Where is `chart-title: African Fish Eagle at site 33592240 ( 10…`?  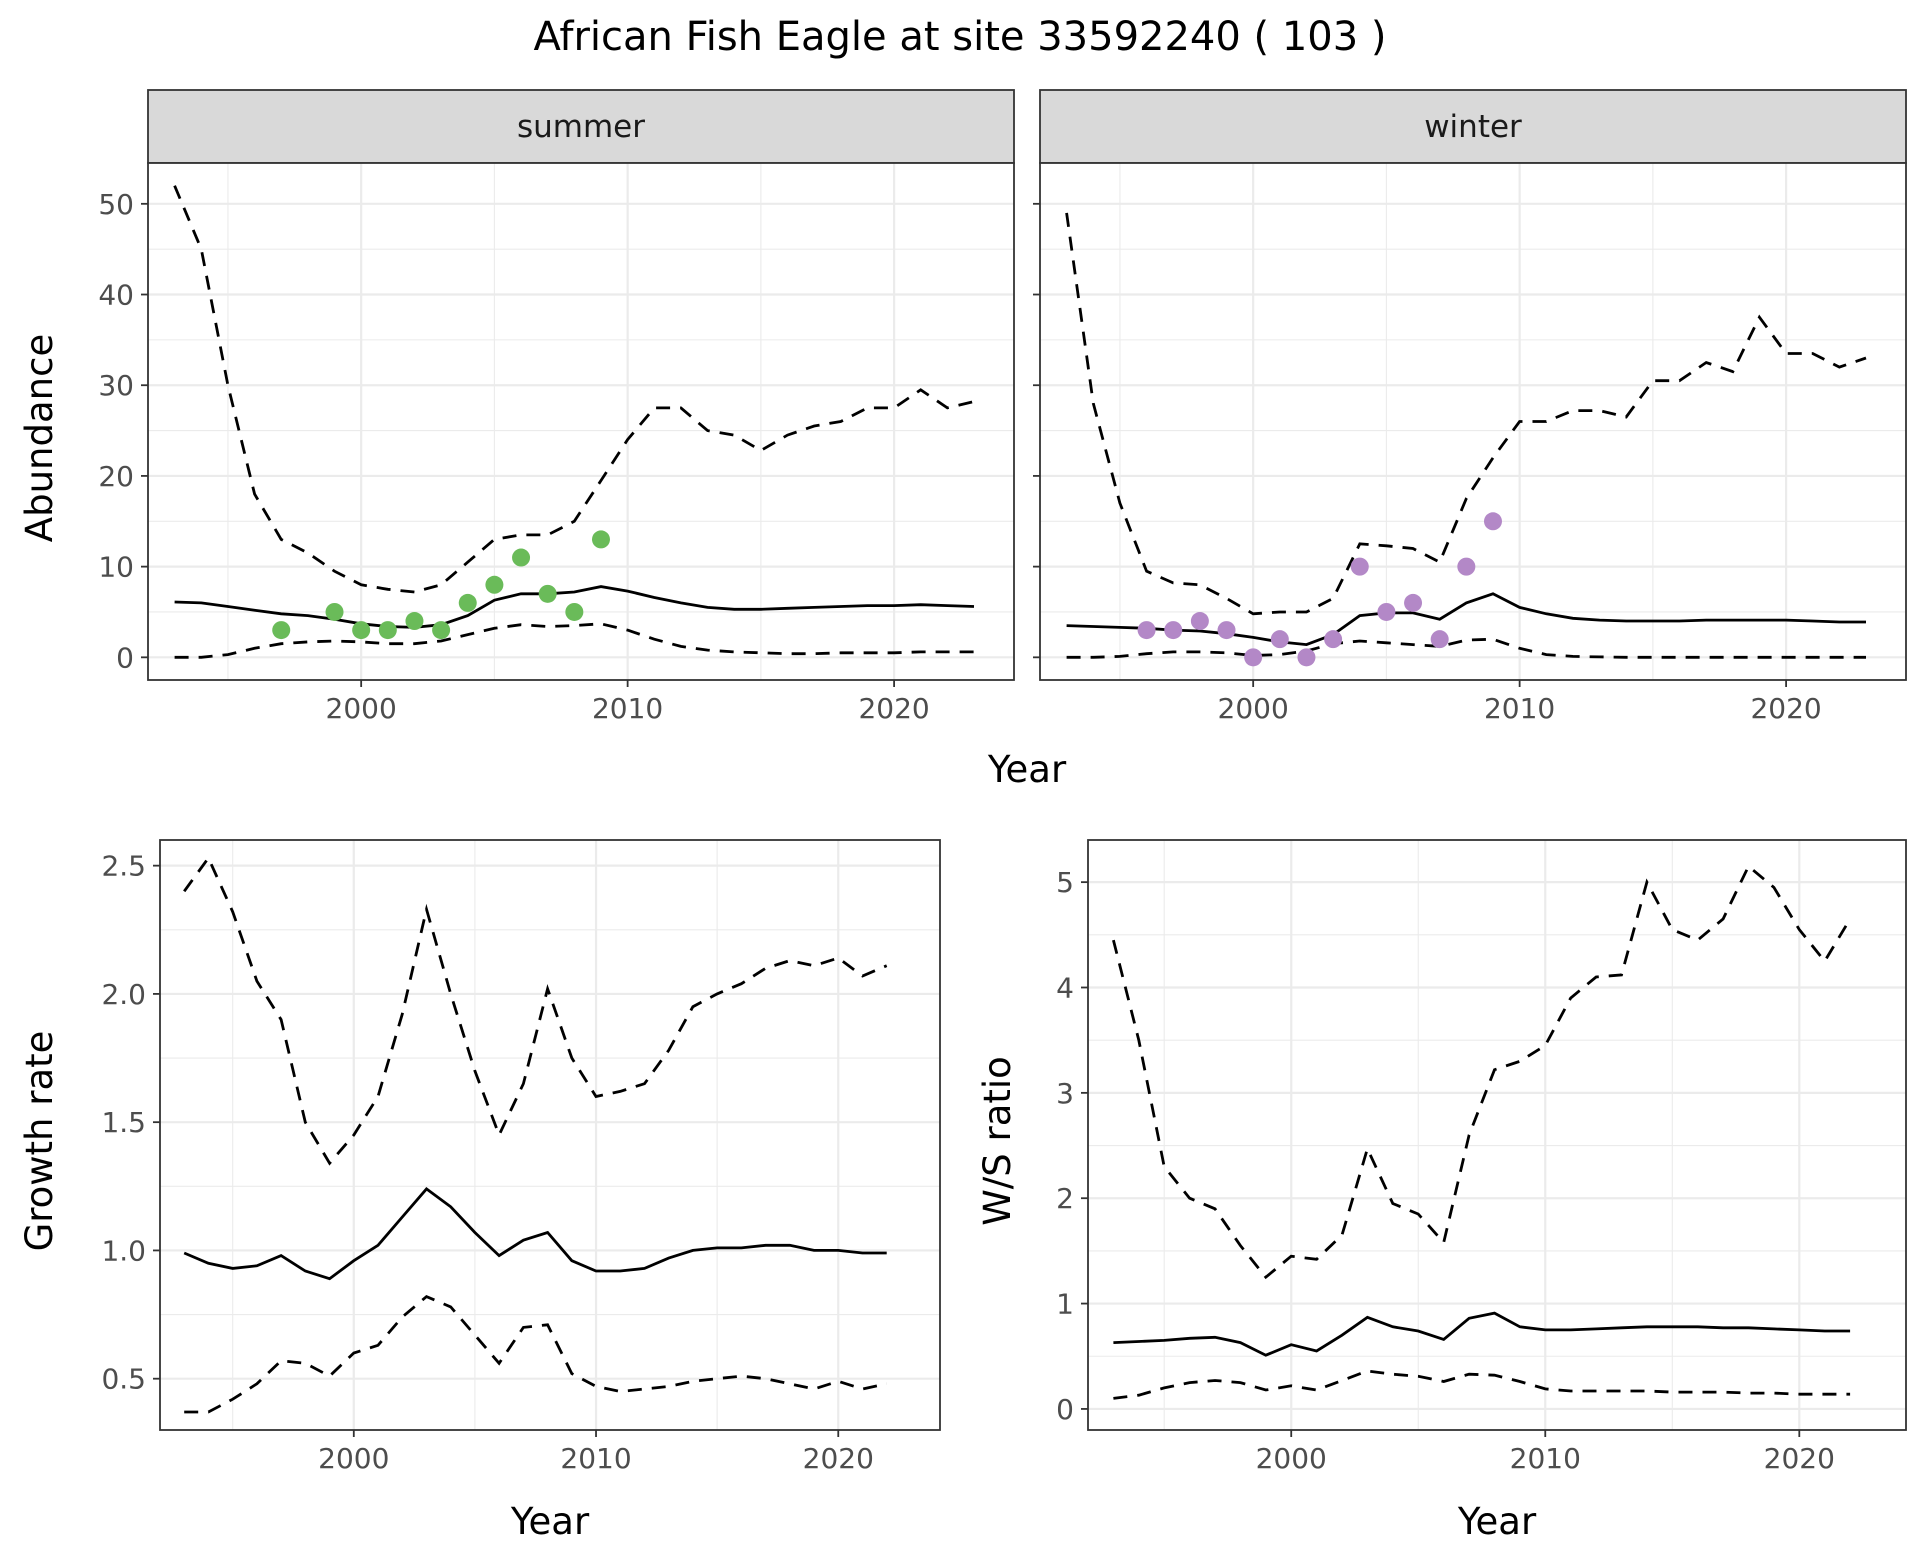
chart-title: African Fish Eagle at site 33592240 ( 10… is located at coordinates (959, 37).